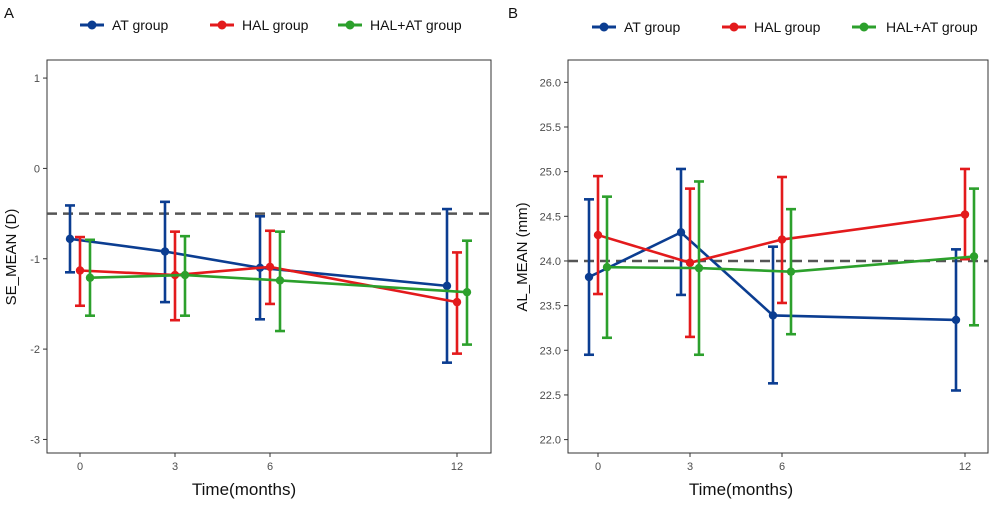  What do you see at coordinates (522, 256) in the screenshot?
I see `panel-b-y-axis-title: AL_MEAN (mm)` at bounding box center [522, 256].